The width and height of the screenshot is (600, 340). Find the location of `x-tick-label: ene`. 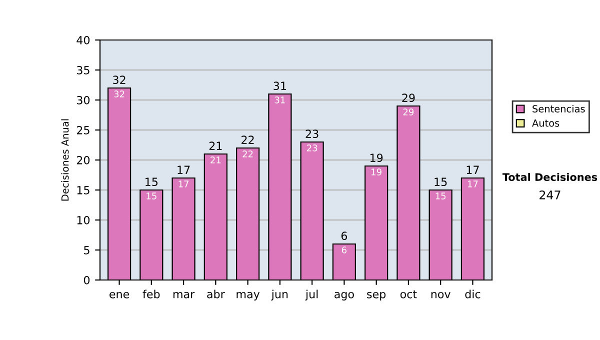

x-tick-label: ene is located at coordinates (120, 295).